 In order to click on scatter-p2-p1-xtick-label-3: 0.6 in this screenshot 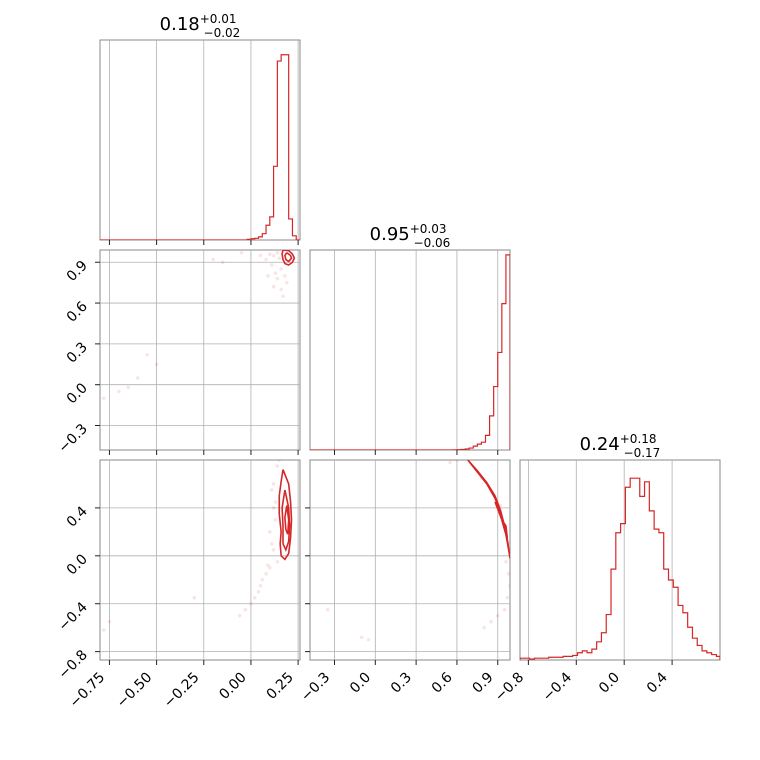, I will do `click(442, 682)`.